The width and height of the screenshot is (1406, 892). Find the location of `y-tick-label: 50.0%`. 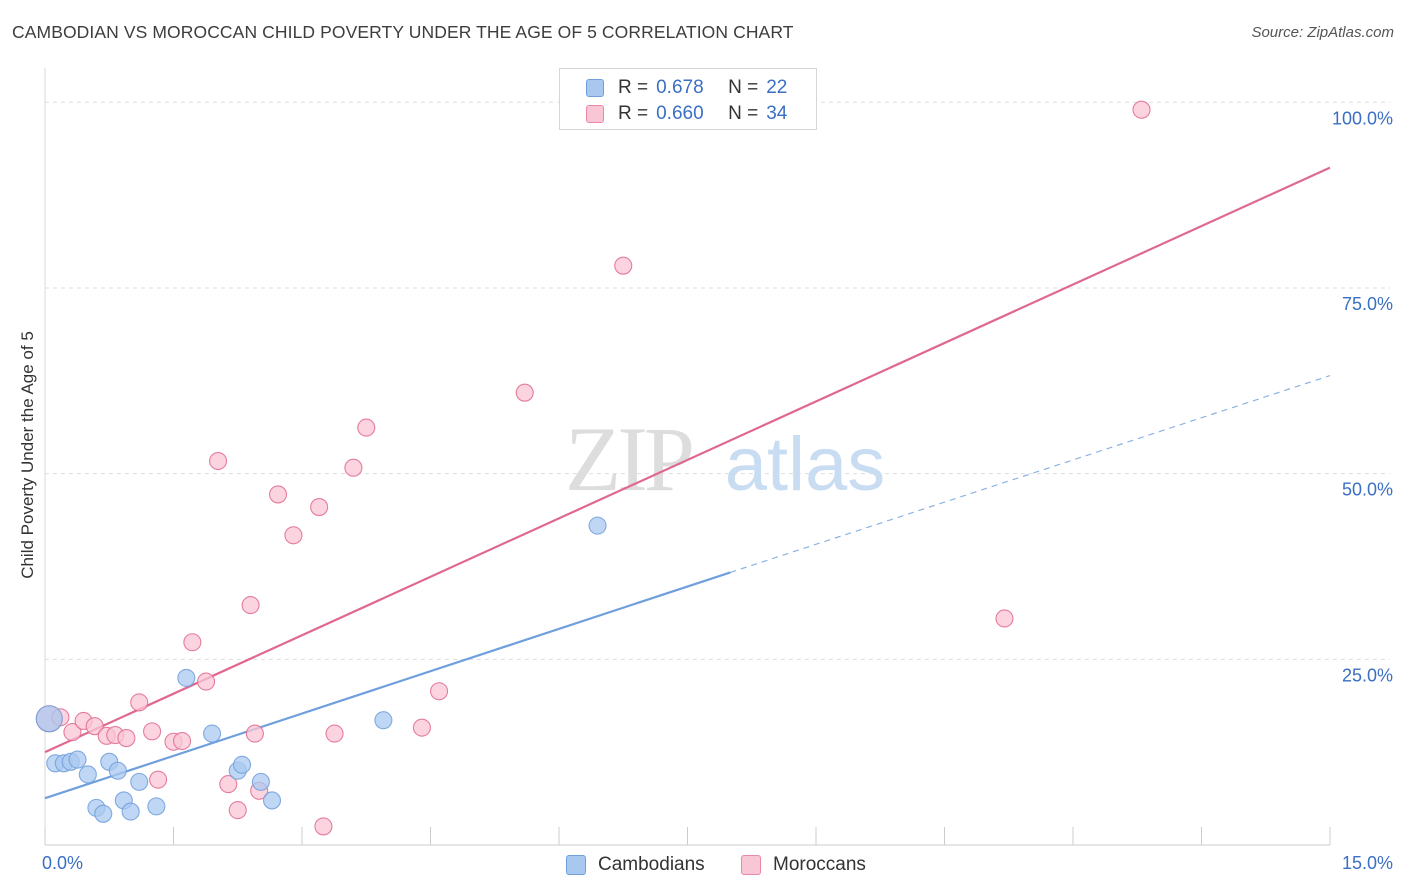

y-tick-label: 50.0% is located at coordinates (1367, 490).